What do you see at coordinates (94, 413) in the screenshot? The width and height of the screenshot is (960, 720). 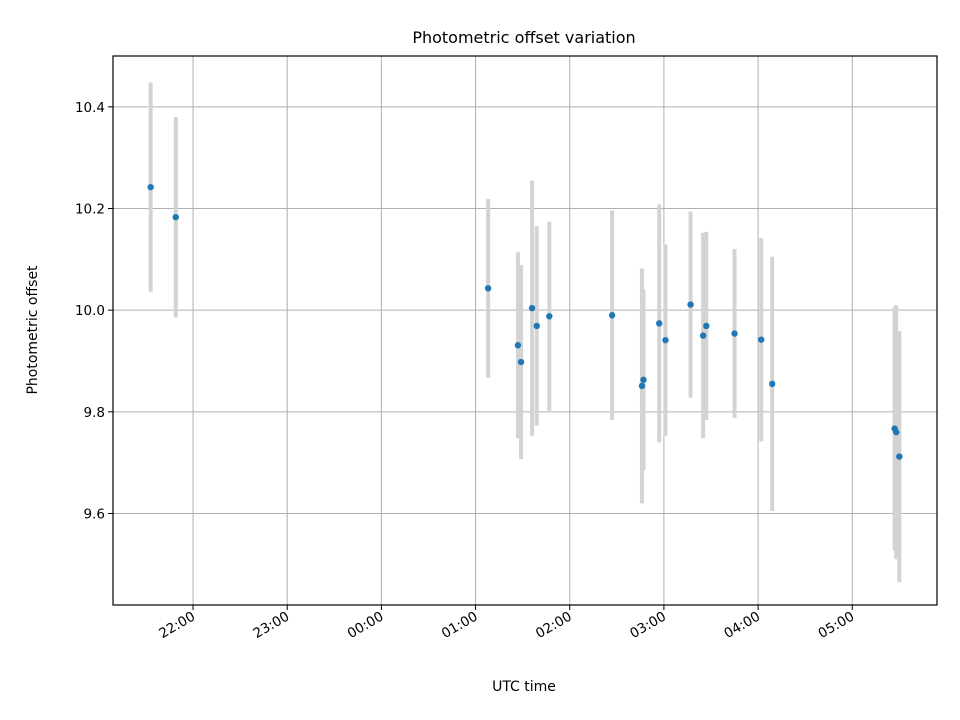 I see `y-tick-label: 9.8` at bounding box center [94, 413].